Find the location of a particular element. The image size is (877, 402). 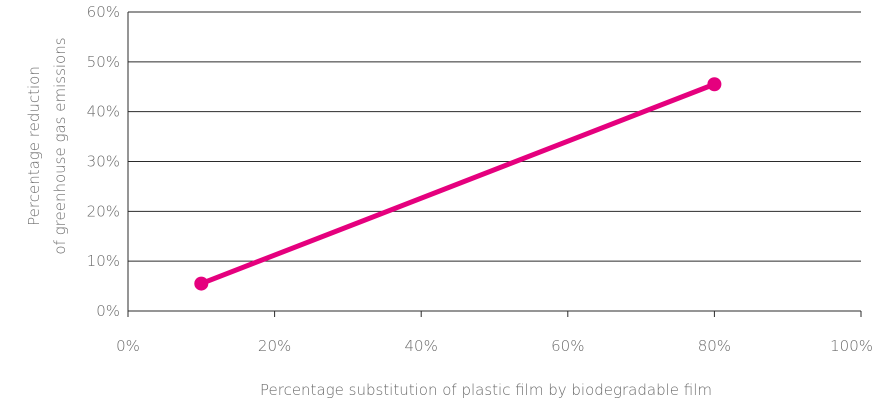

y-tick-label: 0% is located at coordinates (108, 311).